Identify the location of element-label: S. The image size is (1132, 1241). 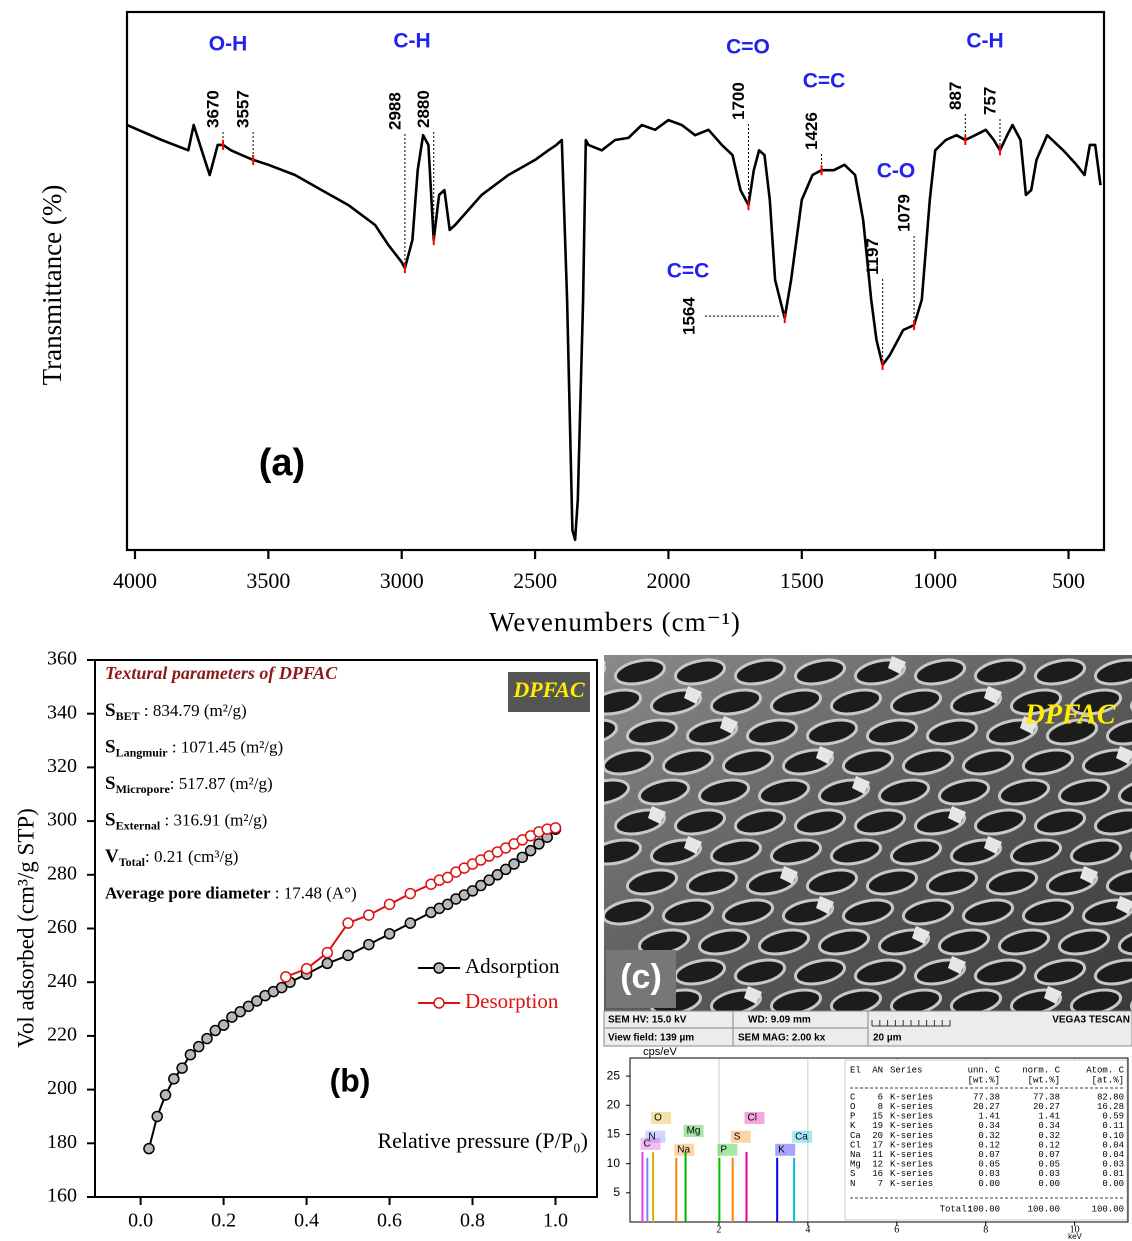
(737, 1136).